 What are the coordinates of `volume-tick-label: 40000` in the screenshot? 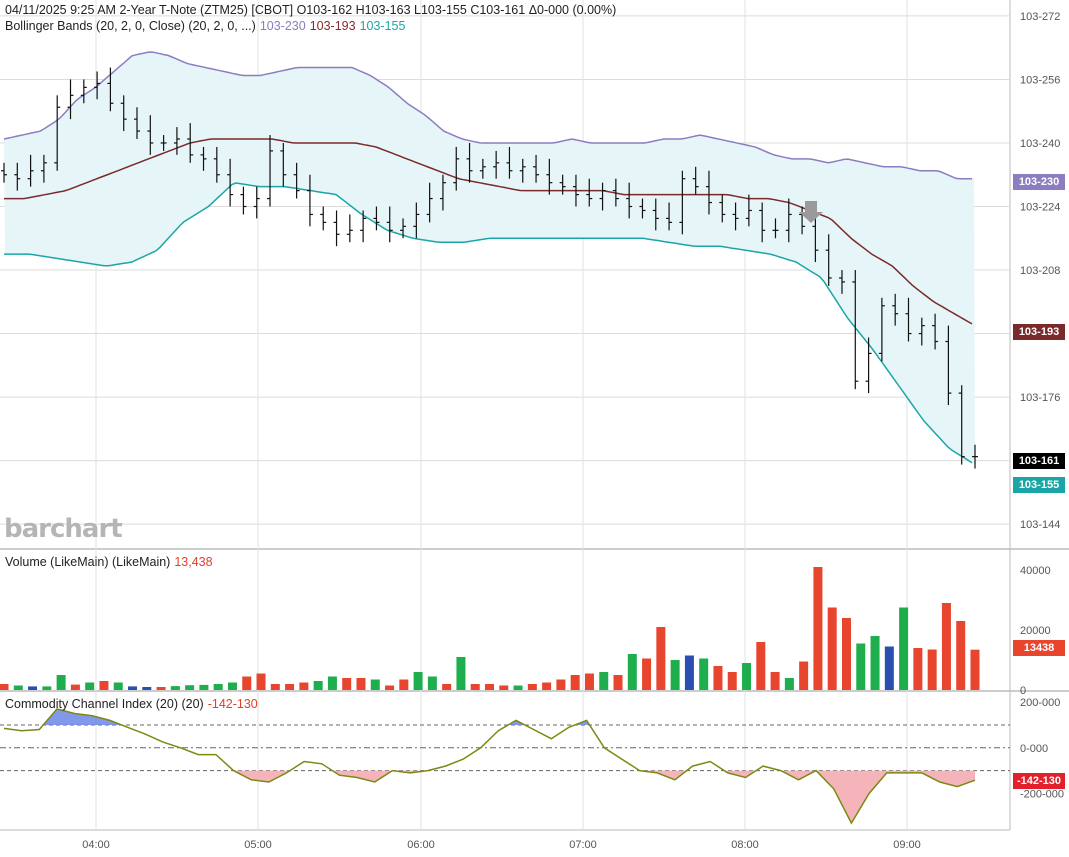 It's located at (1035, 571).